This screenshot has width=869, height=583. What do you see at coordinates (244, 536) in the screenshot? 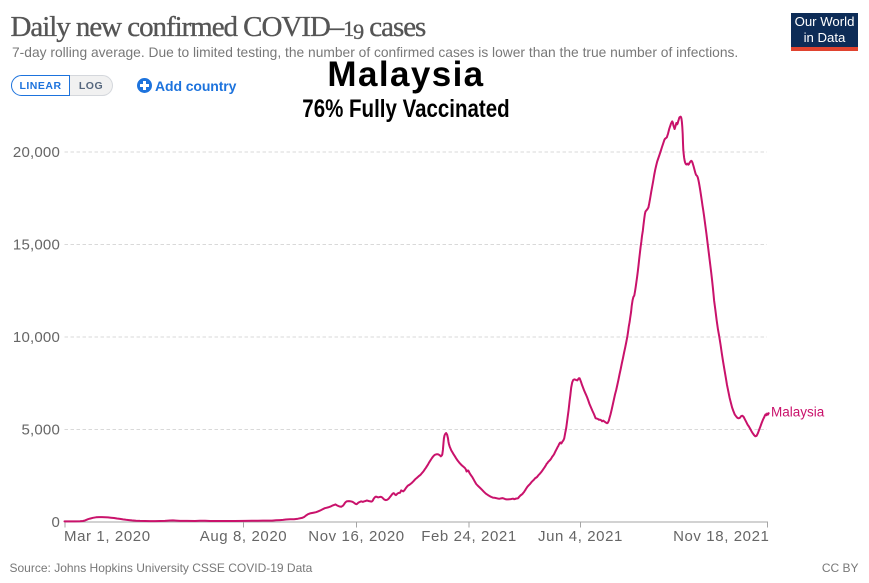
I see `svg-text: Aug 8, 2020` at bounding box center [244, 536].